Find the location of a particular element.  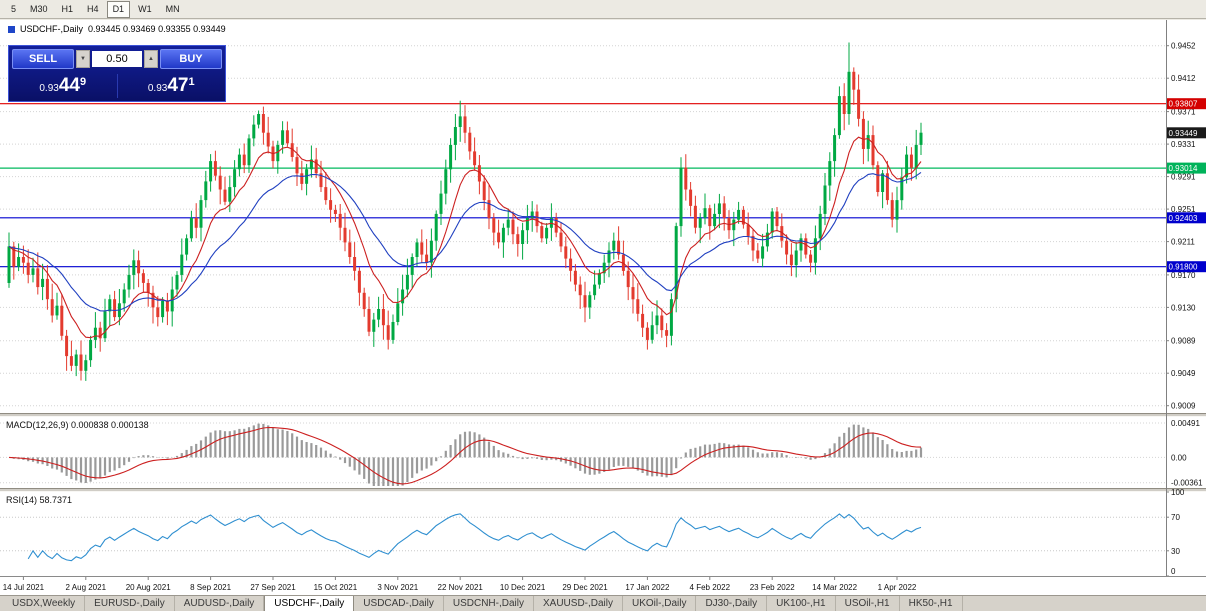

tab-usoil-h1: USOil-,H1 is located at coordinates (868, 603).